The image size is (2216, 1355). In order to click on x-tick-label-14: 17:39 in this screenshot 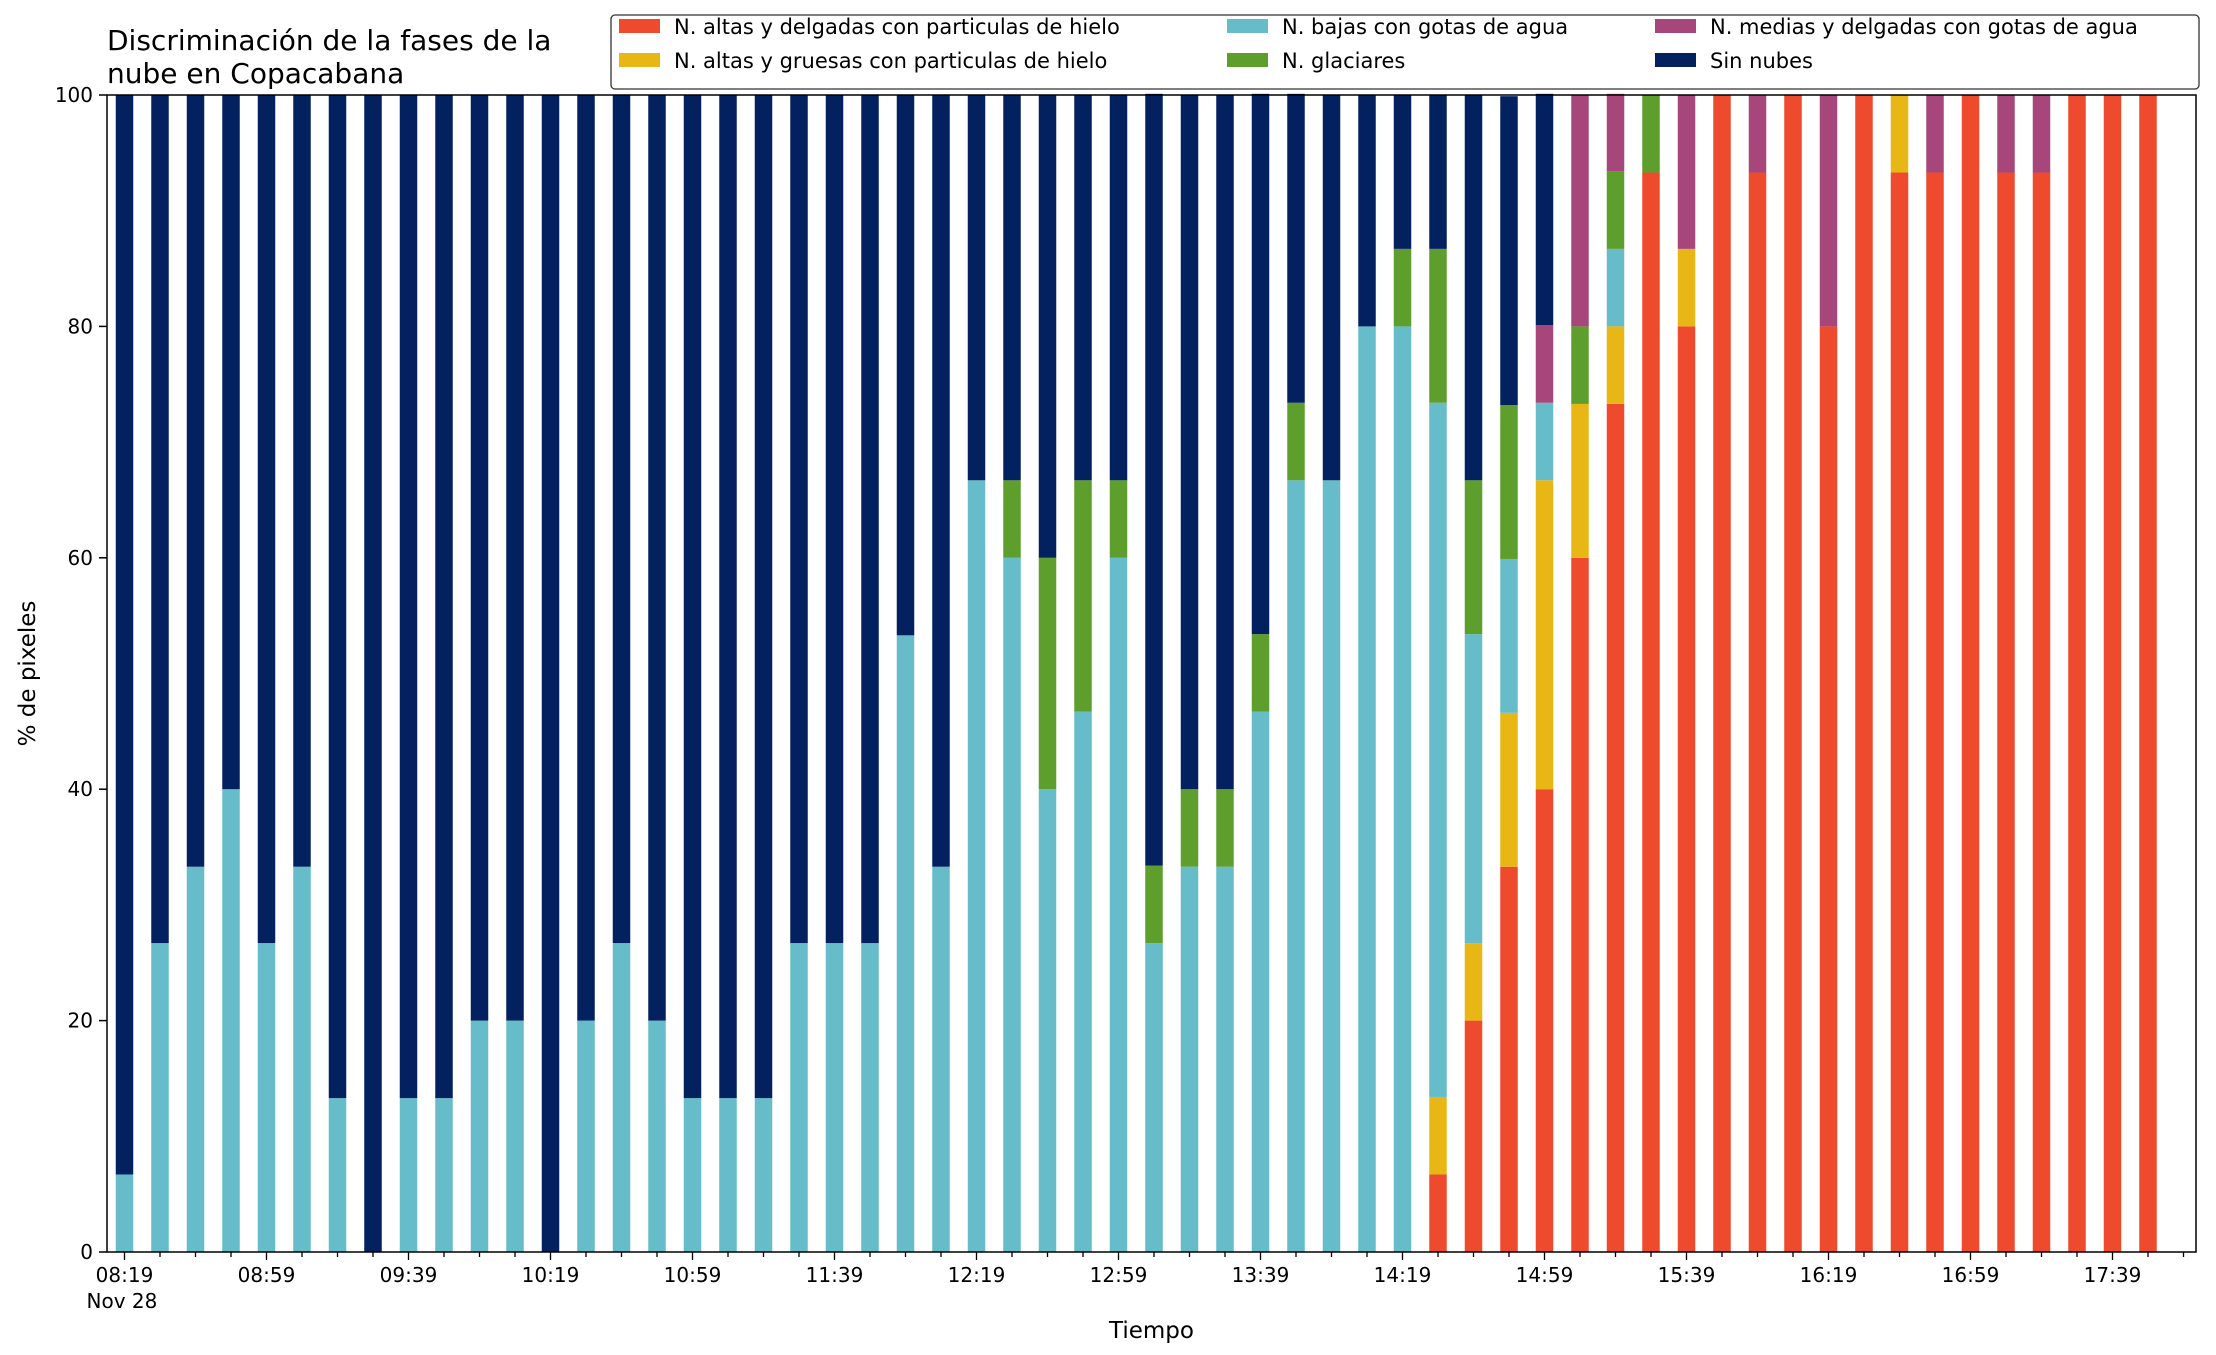, I will do `click(2113, 1275)`.